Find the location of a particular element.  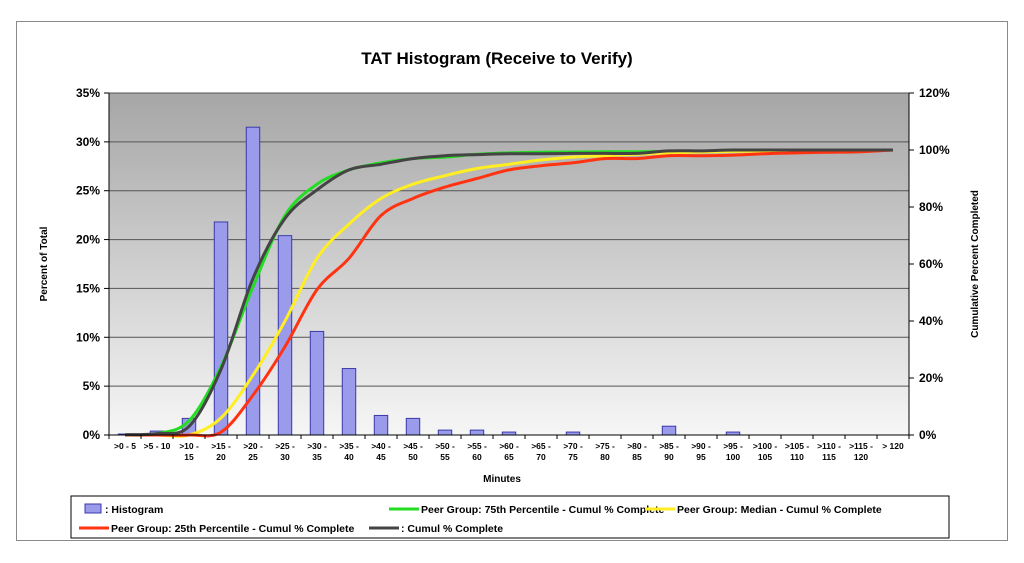

x-tick-label: >80 -85 is located at coordinates (637, 451).